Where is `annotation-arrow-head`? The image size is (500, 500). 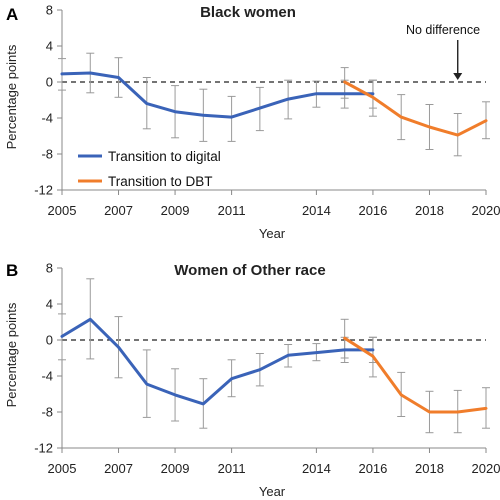 annotation-arrow-head is located at coordinates (458, 76).